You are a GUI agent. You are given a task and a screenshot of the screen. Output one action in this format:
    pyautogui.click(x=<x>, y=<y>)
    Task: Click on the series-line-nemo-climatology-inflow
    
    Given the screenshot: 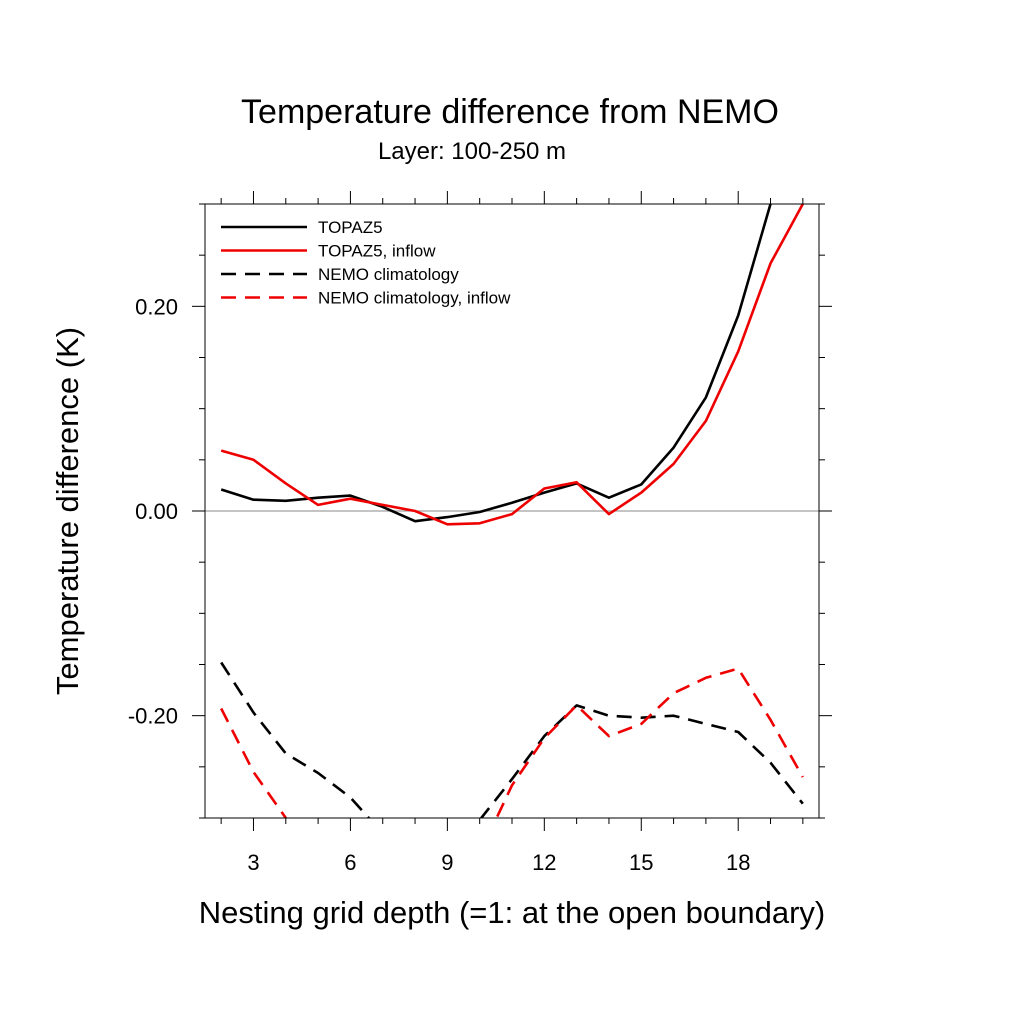 What is the action you would take?
    pyautogui.click(x=512, y=742)
    